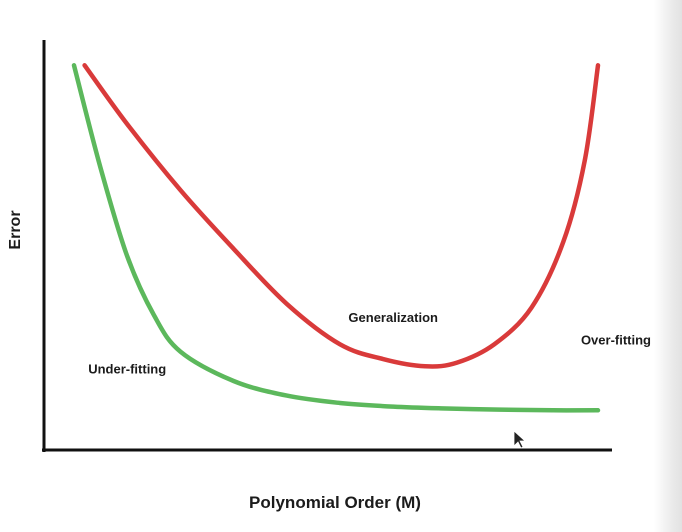 This screenshot has height=532, width=682. What do you see at coordinates (616, 339) in the screenshot?
I see `annotation-label: Over-fitting` at bounding box center [616, 339].